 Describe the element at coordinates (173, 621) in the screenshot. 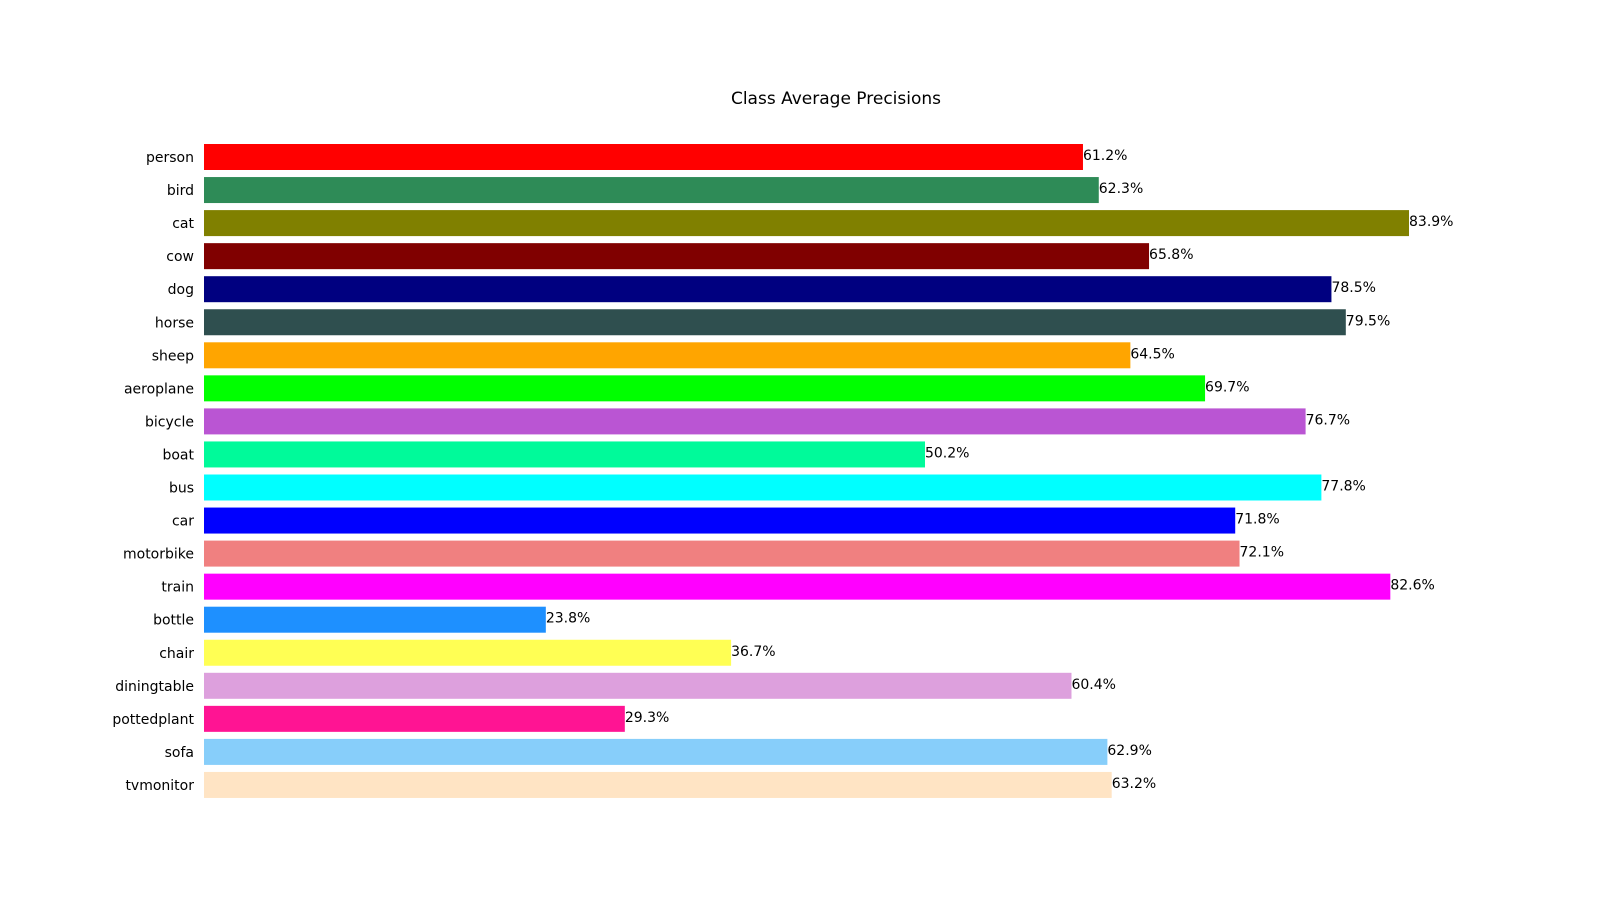

I see `category-label-bottle: bottle` at that location.